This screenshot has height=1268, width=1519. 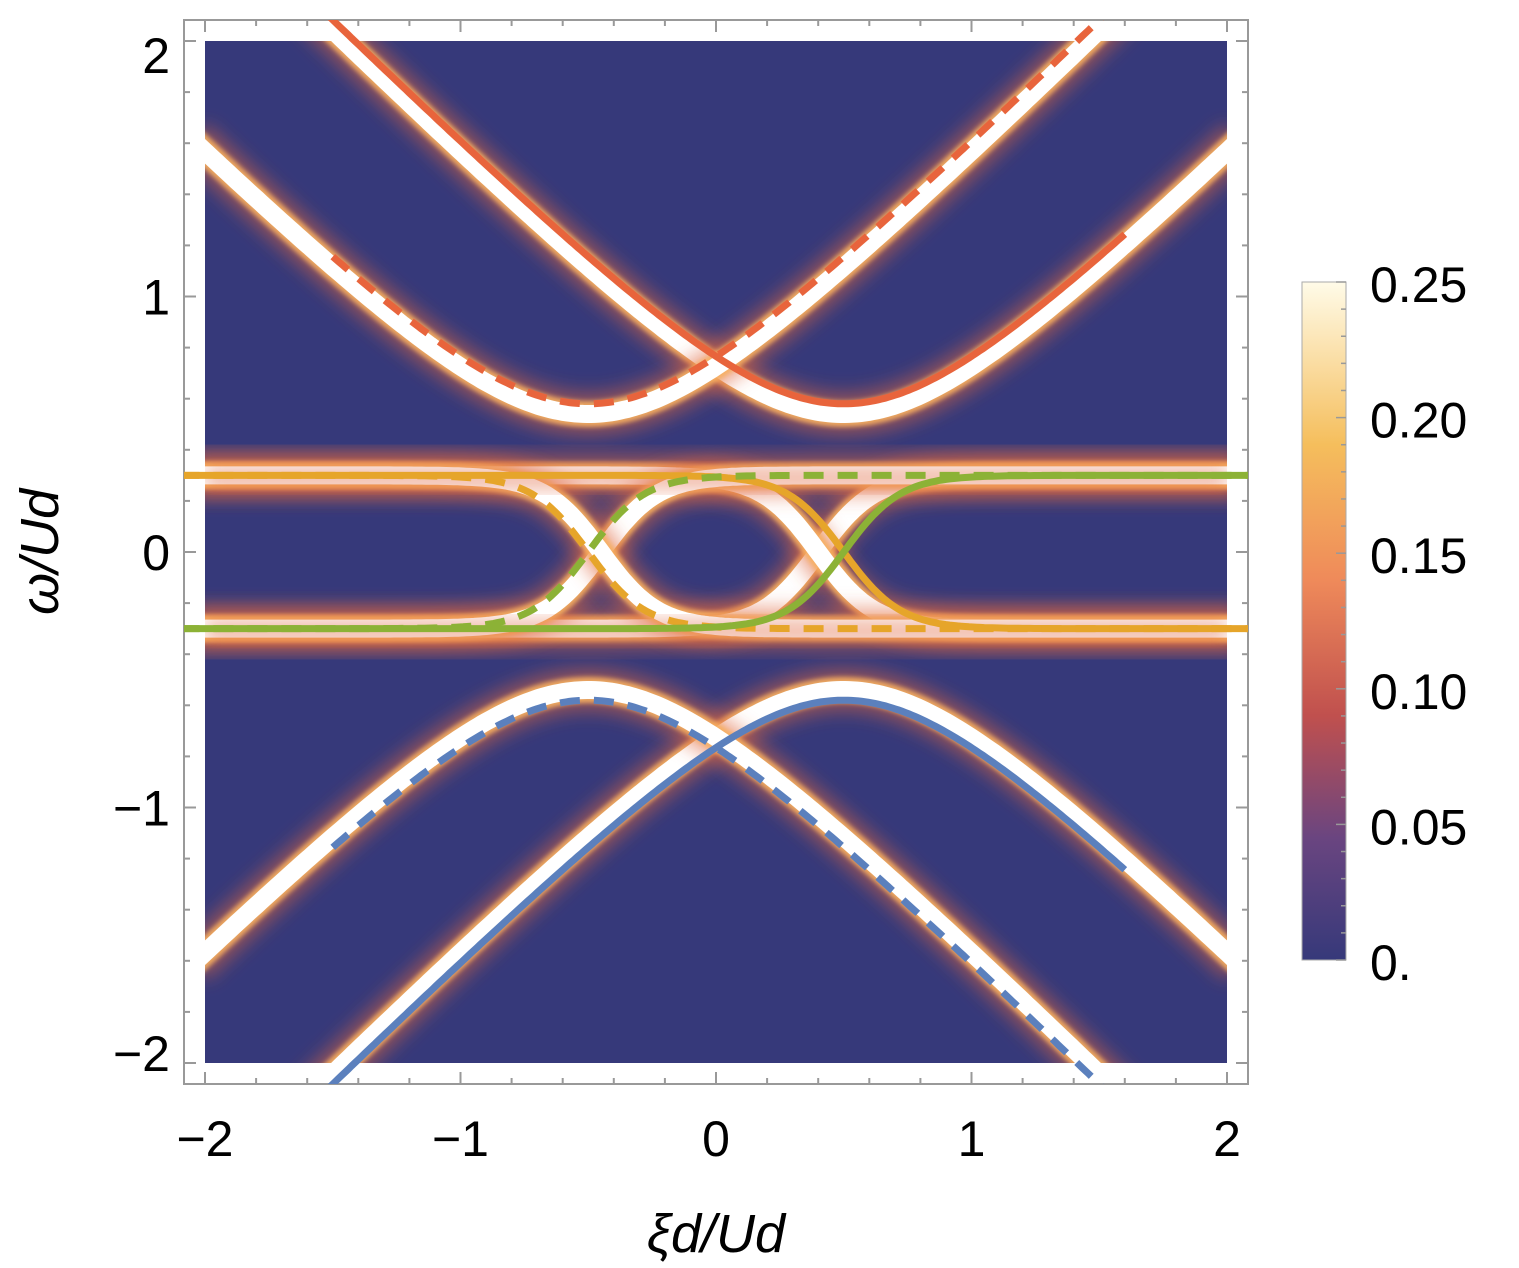 What do you see at coordinates (156, 56) in the screenshot?
I see `y-tick-label: 2` at bounding box center [156, 56].